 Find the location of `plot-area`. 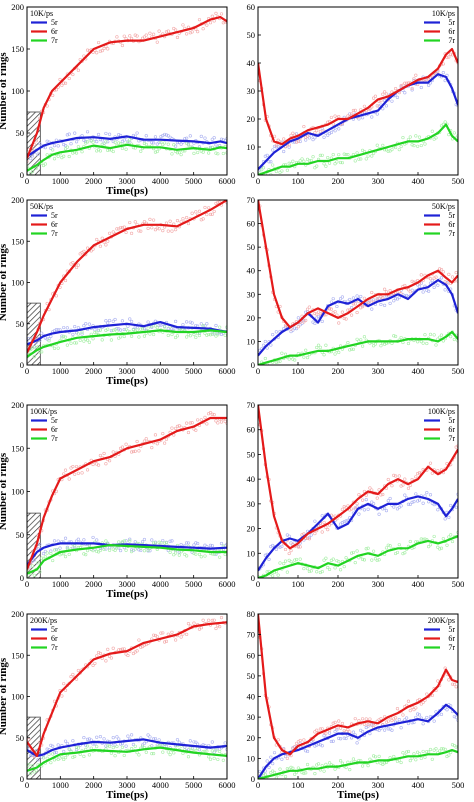

plot-area is located at coordinates (358, 491).